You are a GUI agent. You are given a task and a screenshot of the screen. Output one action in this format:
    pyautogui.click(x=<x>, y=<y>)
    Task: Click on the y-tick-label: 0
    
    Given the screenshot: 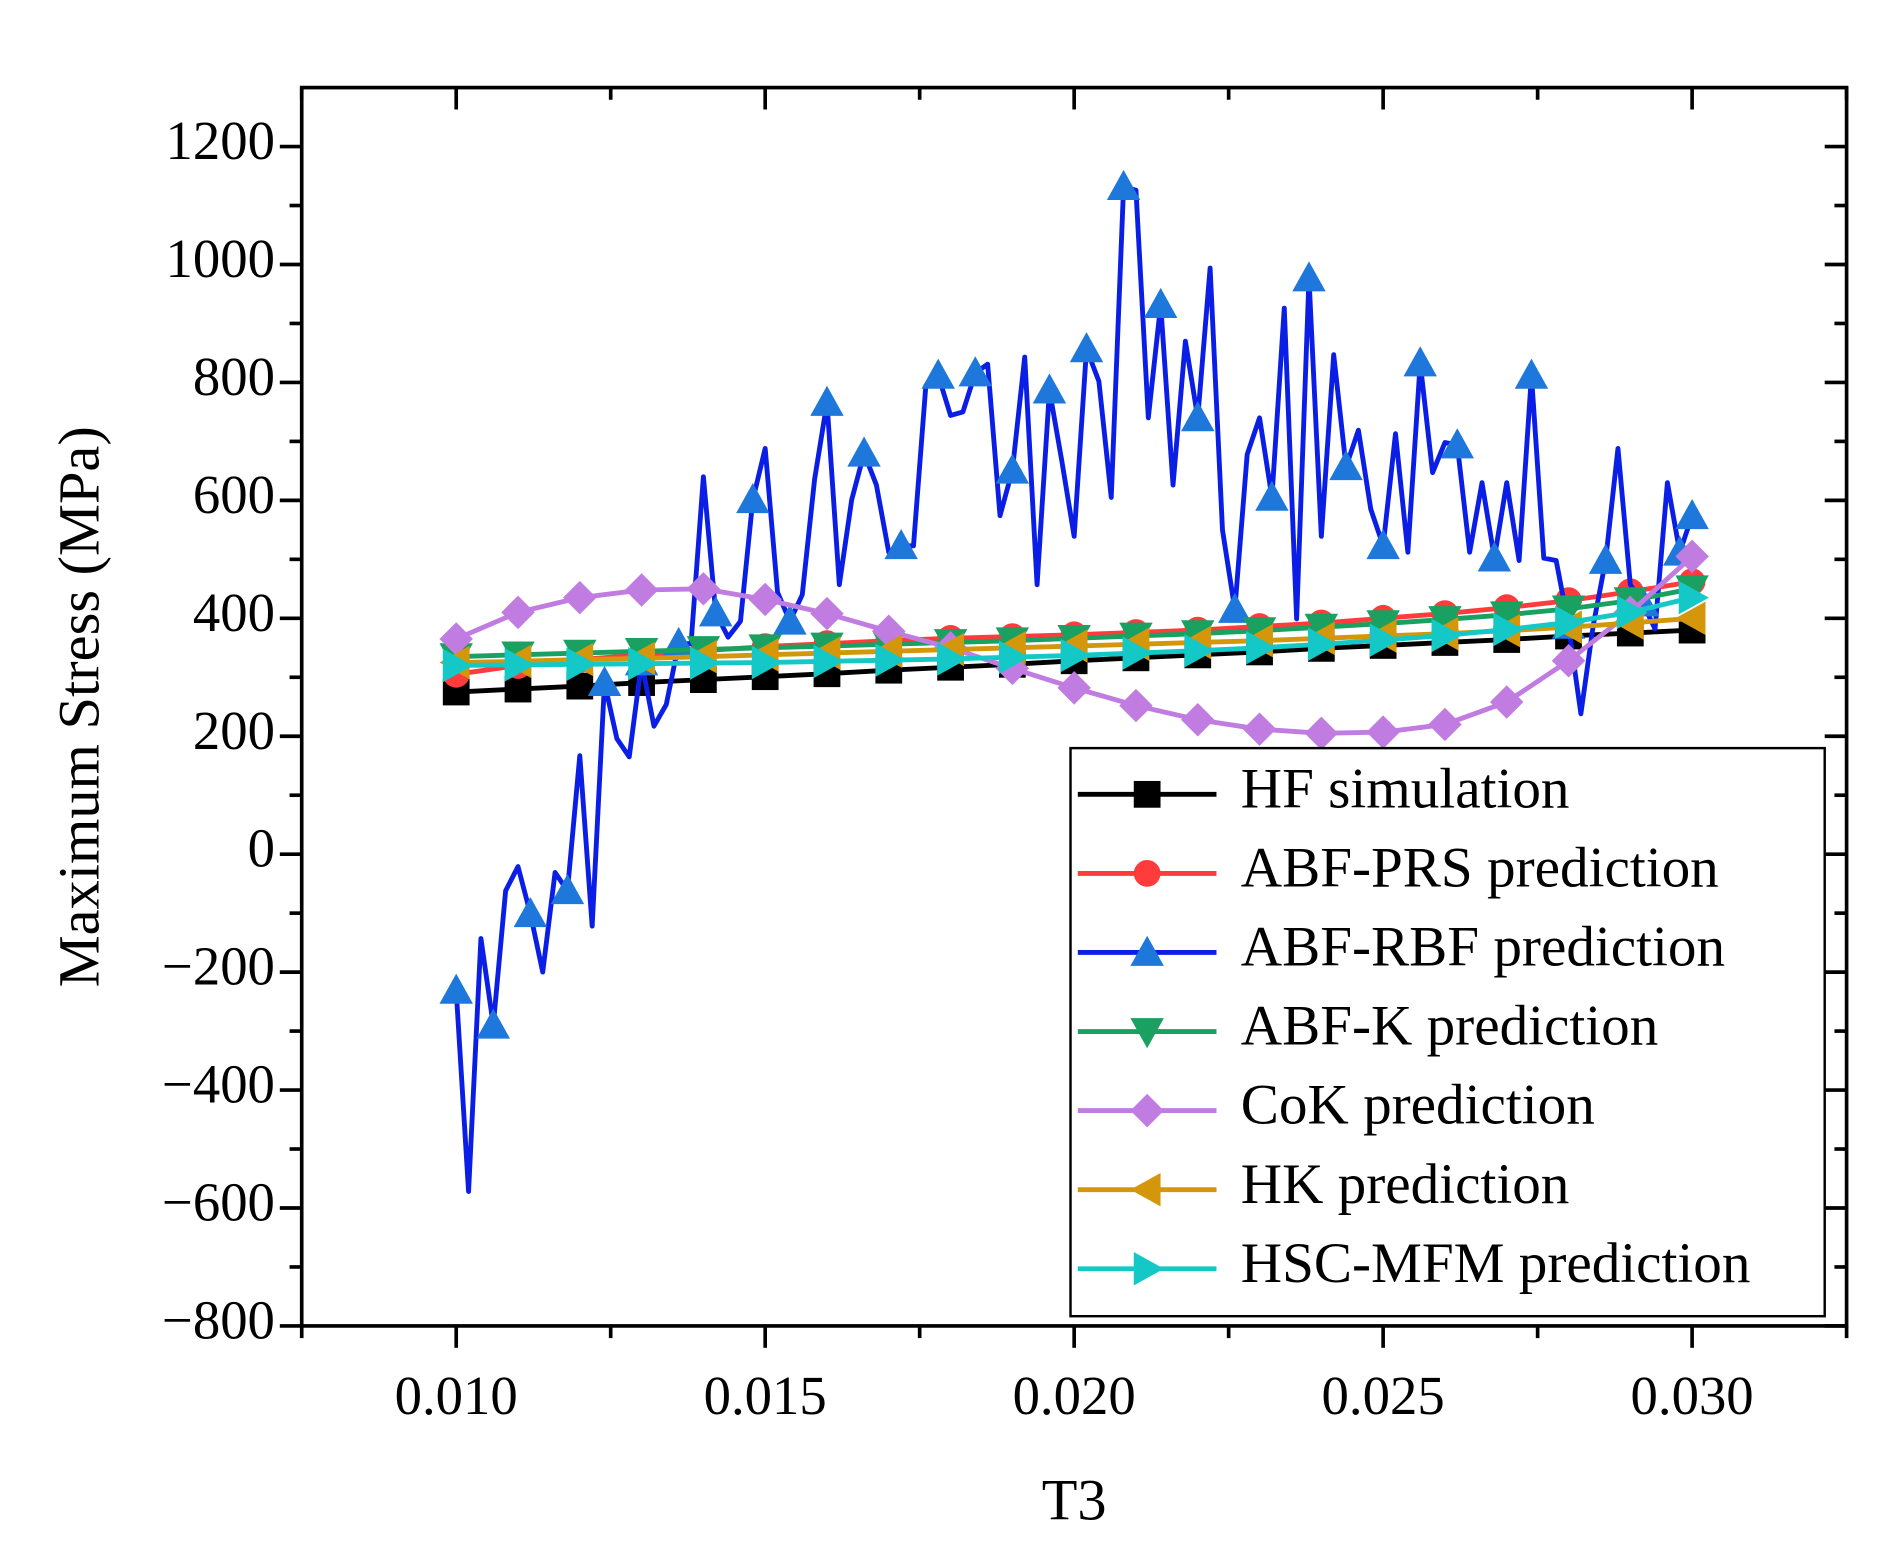 What is the action you would take?
    pyautogui.click(x=261, y=848)
    